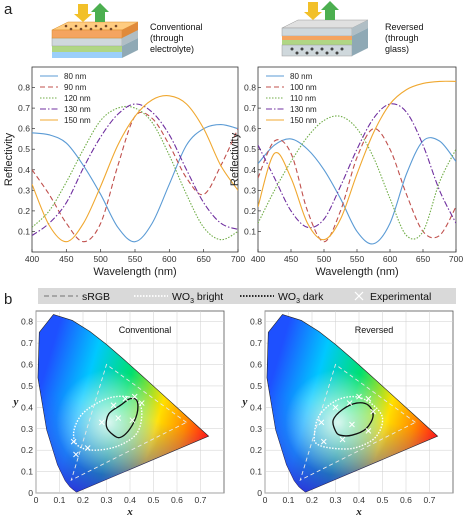  Describe the element at coordinates (301, 298) in the screenshot. I see `dark-legend-label: WO3 dark` at that location.